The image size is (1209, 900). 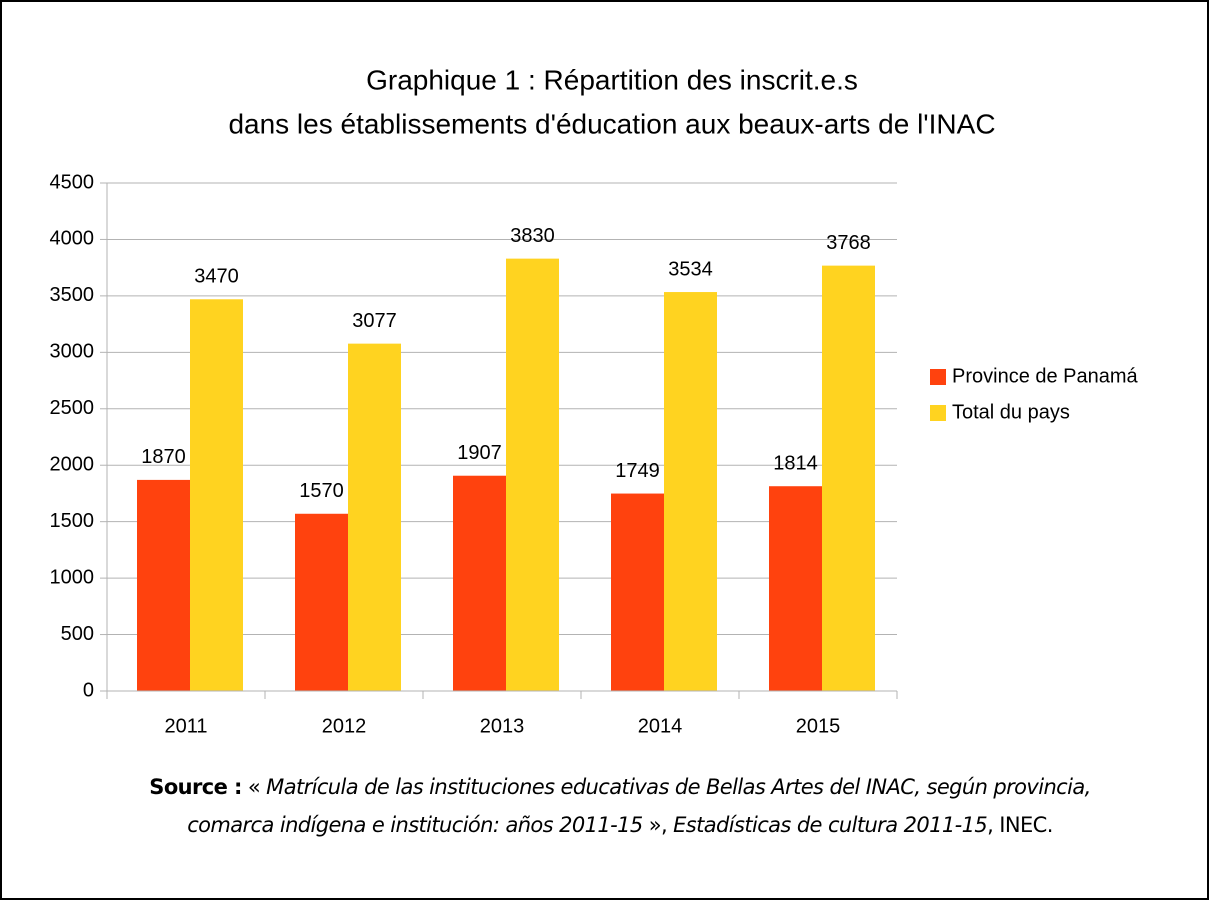 What do you see at coordinates (77, 634) in the screenshot?
I see `y-tick-label: 500` at bounding box center [77, 634].